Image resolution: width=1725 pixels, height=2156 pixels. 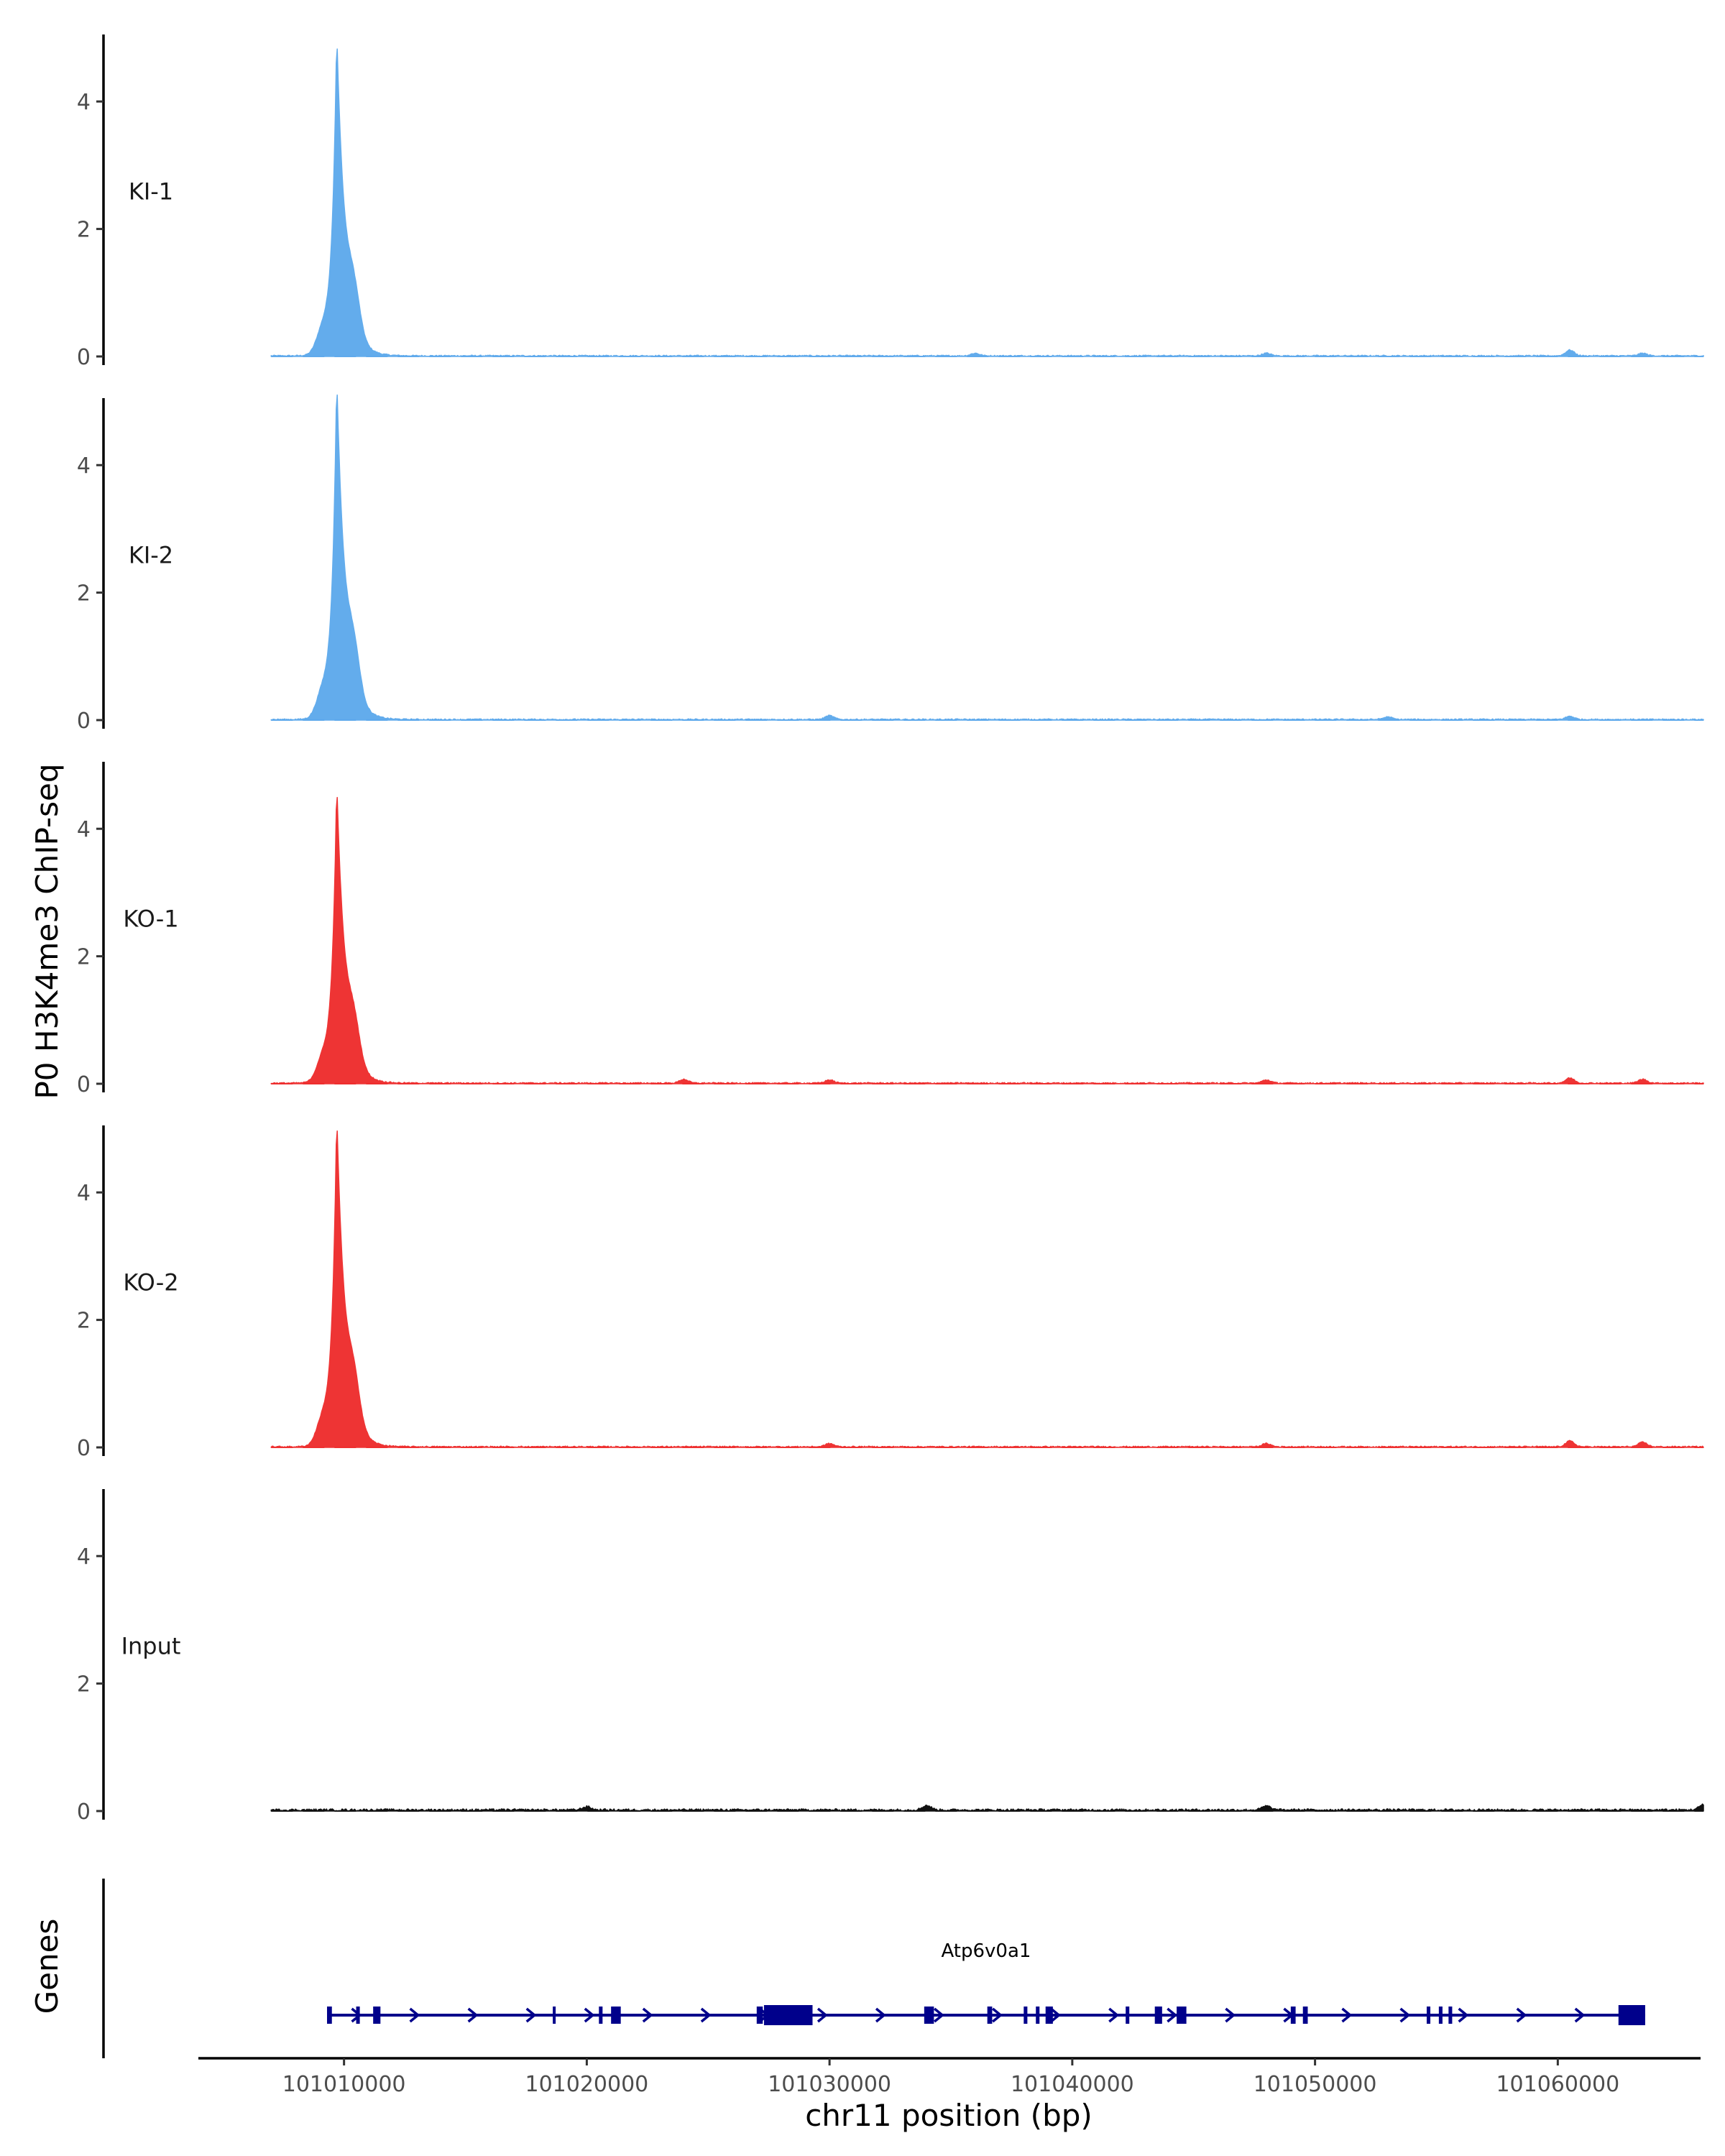 What do you see at coordinates (987, 1807) in the screenshot?
I see `signal-area` at bounding box center [987, 1807].